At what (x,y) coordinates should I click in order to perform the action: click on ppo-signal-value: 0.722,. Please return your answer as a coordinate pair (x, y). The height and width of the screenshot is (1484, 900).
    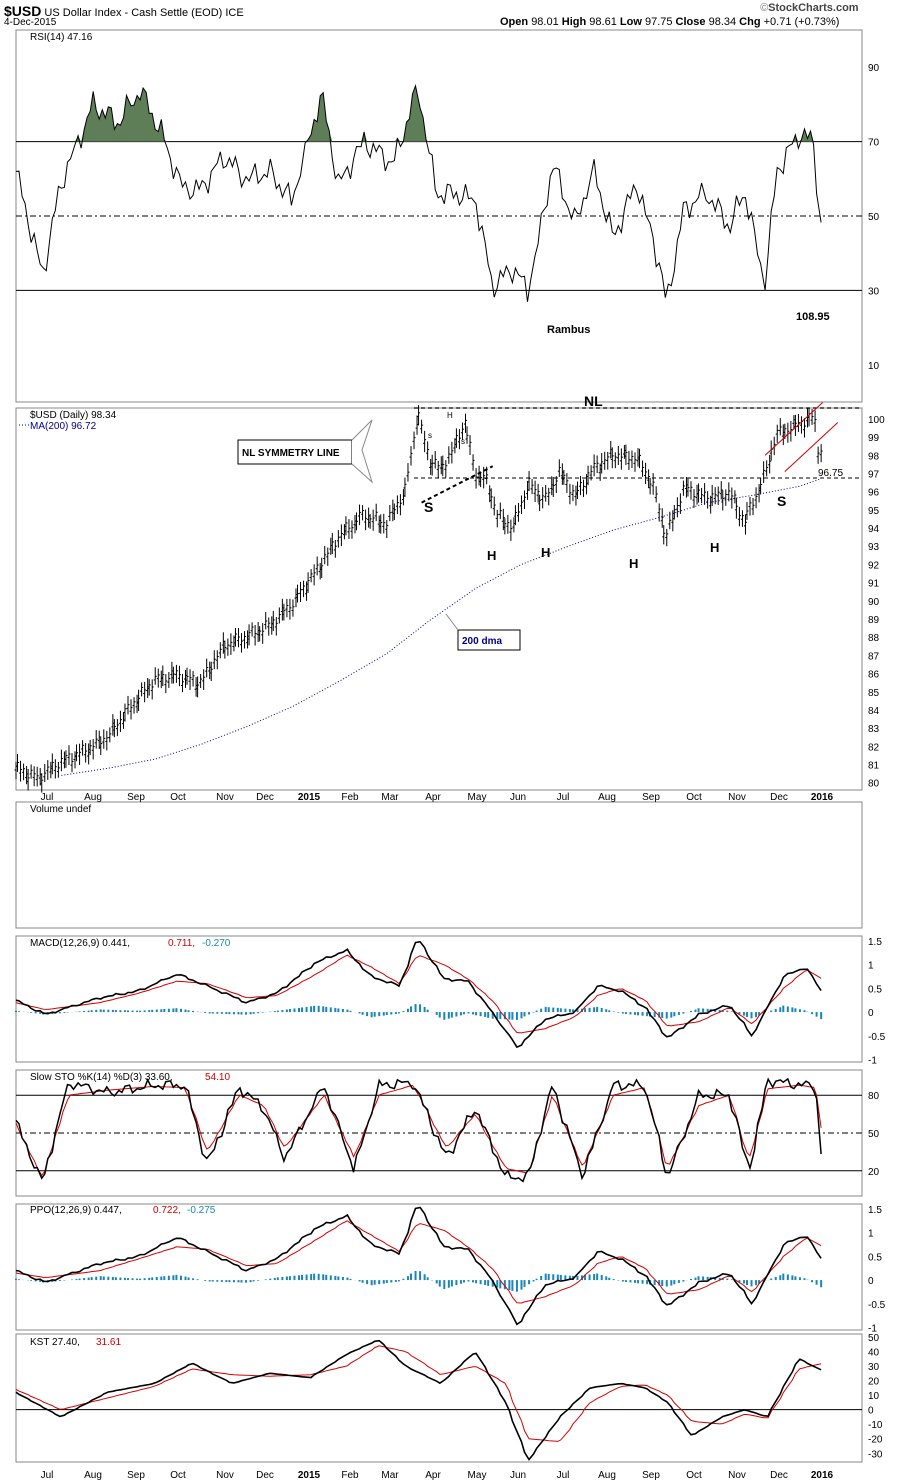
    Looking at the image, I should click on (167, 1210).